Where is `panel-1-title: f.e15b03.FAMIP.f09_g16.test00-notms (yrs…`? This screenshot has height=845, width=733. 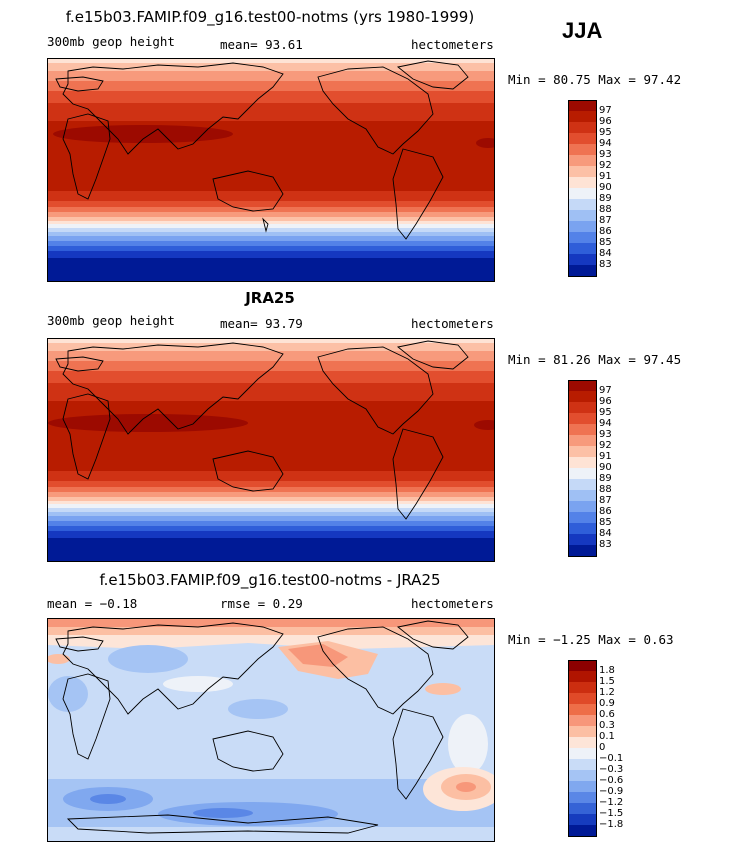
panel-1-title: f.e15b03.FAMIP.f09_g16.test00-notms (yrs… is located at coordinates (270, 17).